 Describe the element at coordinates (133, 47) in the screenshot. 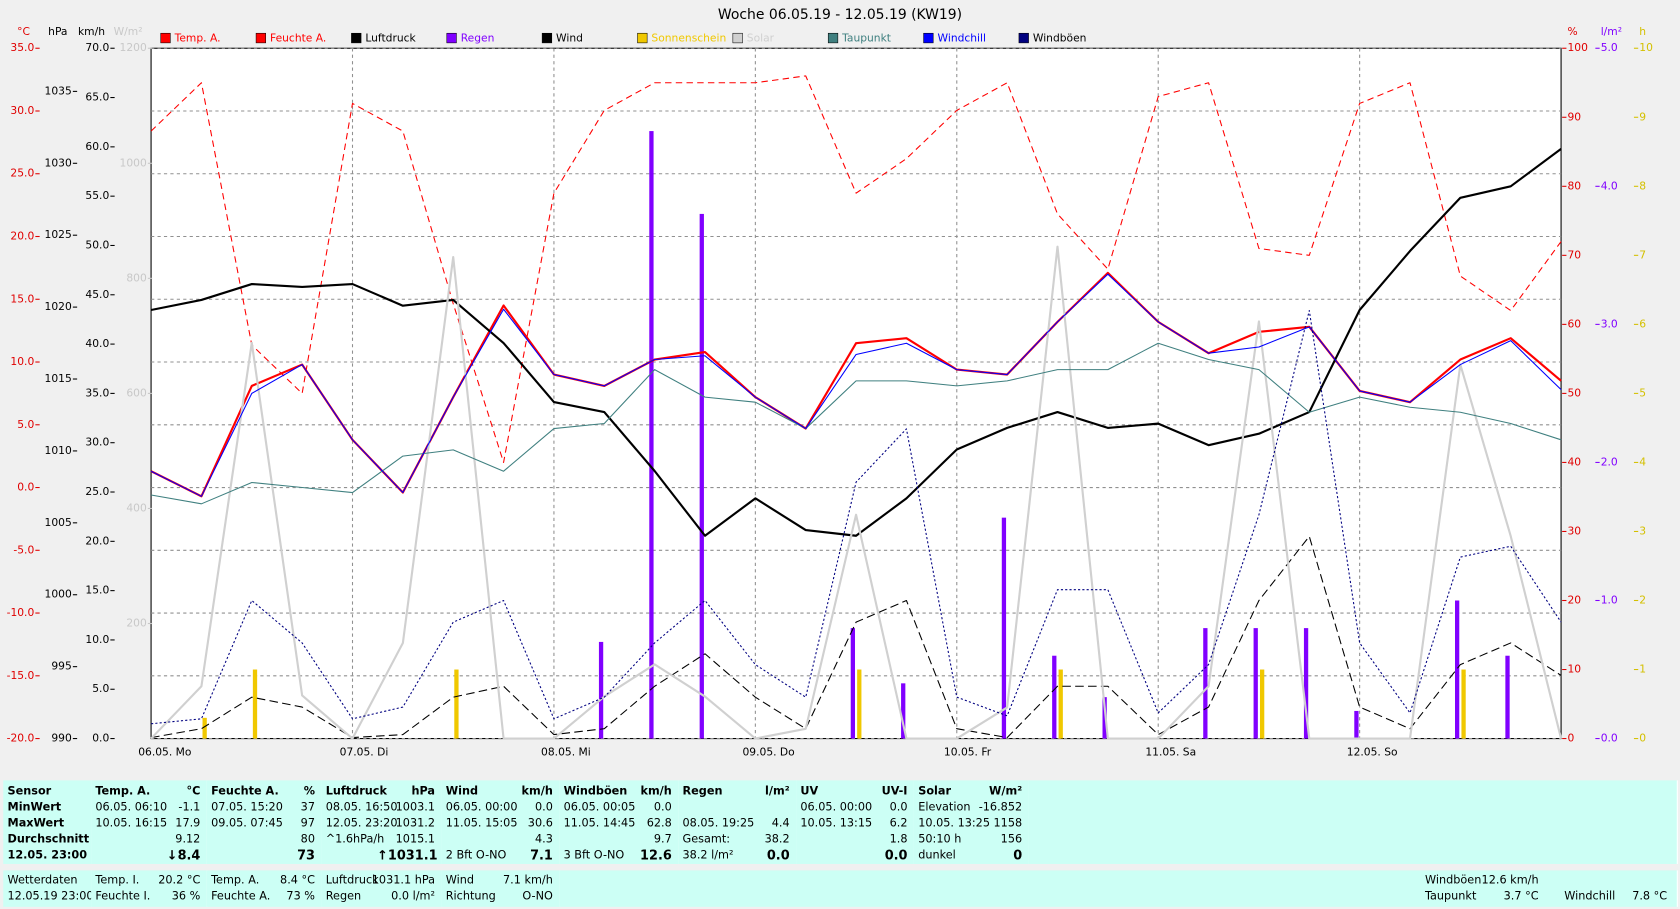

I see `y-tick-label: 1200` at that location.